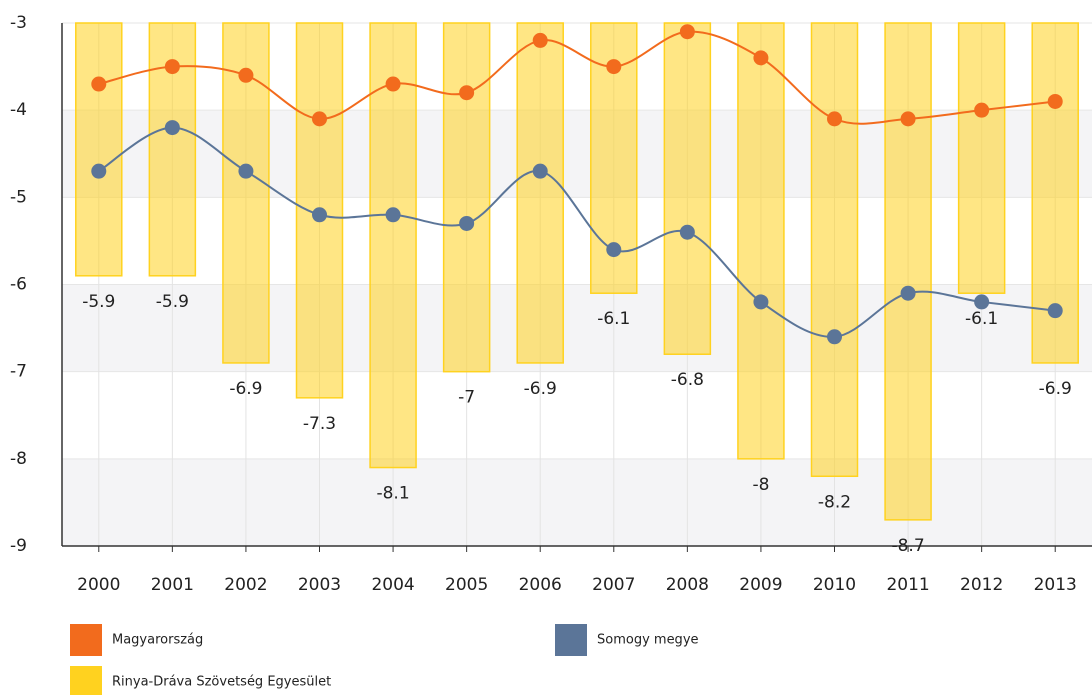  What do you see at coordinates (319, 585) in the screenshot?
I see `x-tick-label: 2003` at bounding box center [319, 585].